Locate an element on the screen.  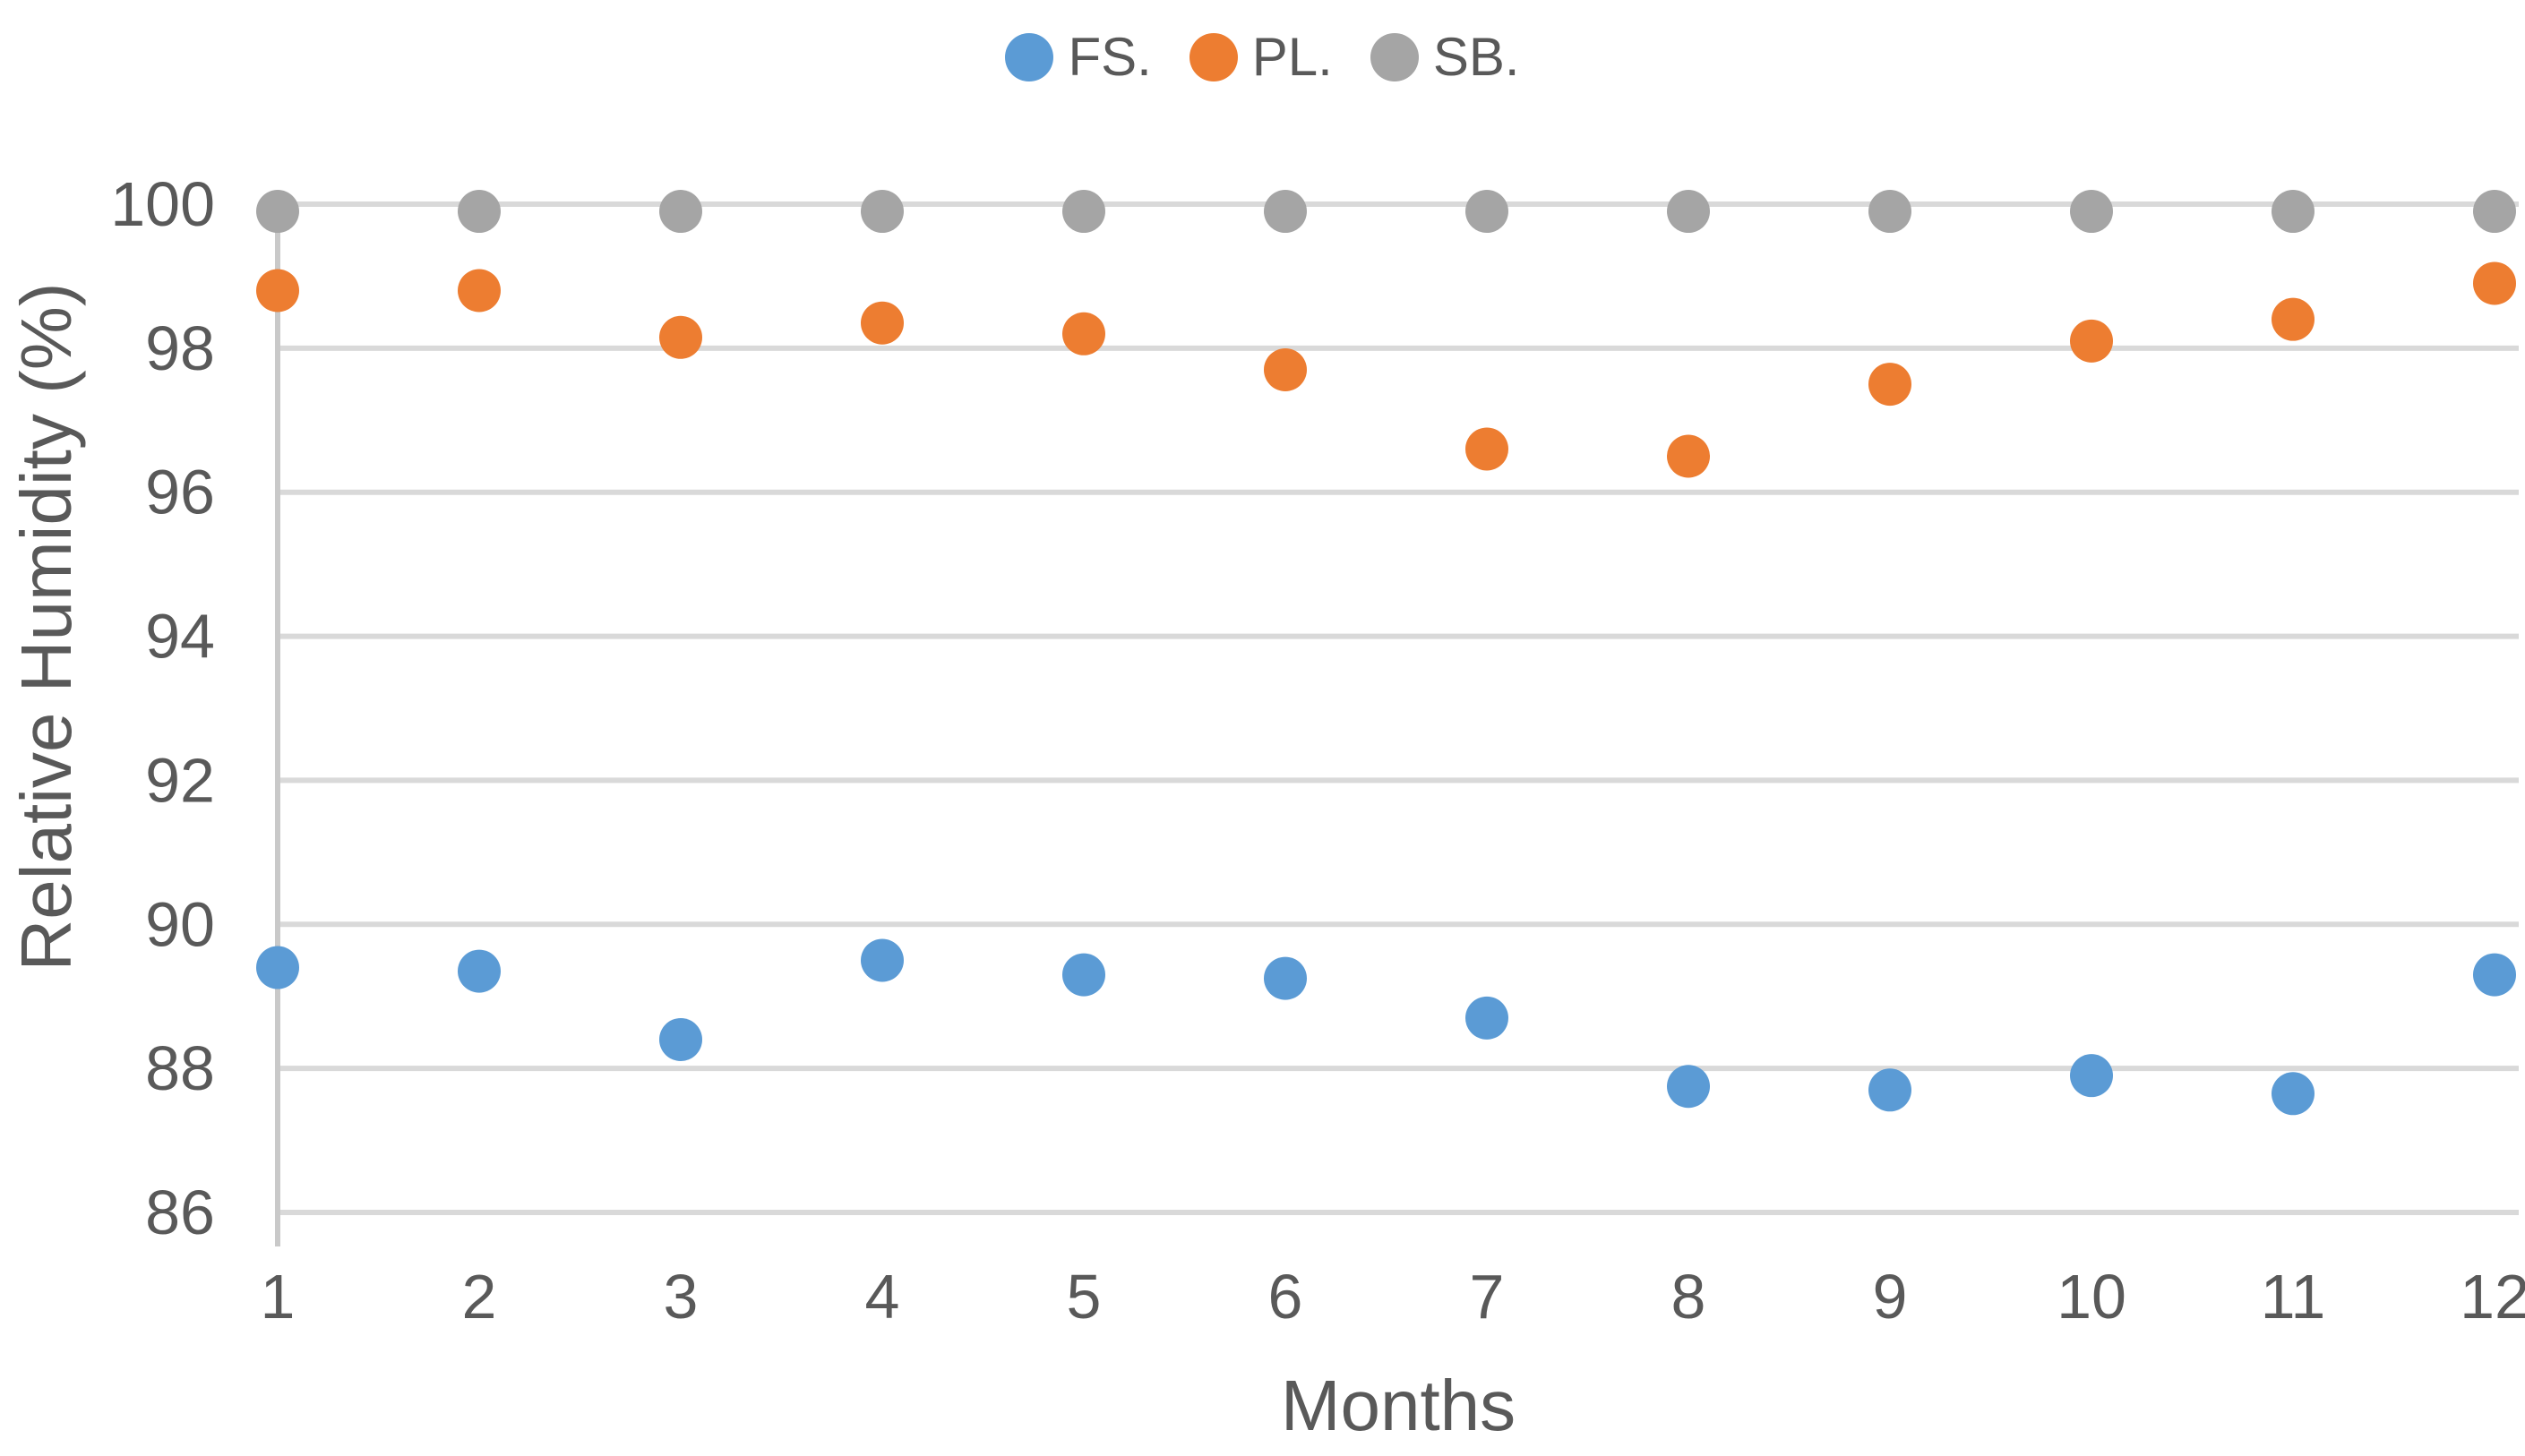
data-point-fs-m9 is located at coordinates (1889, 1090).